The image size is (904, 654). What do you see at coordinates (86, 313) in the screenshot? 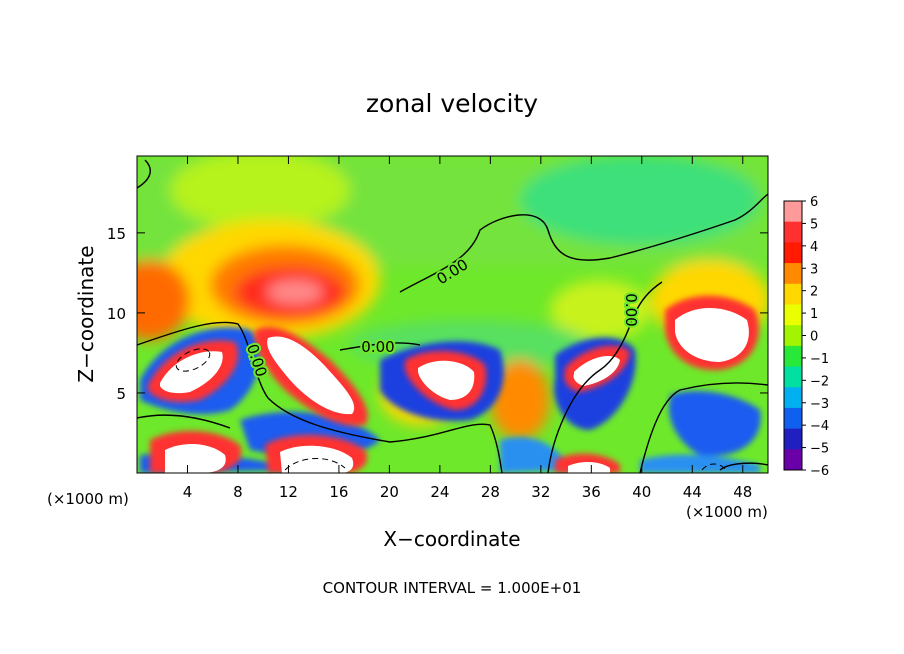
I see `y-axis-label: Z−coordinate` at bounding box center [86, 313].